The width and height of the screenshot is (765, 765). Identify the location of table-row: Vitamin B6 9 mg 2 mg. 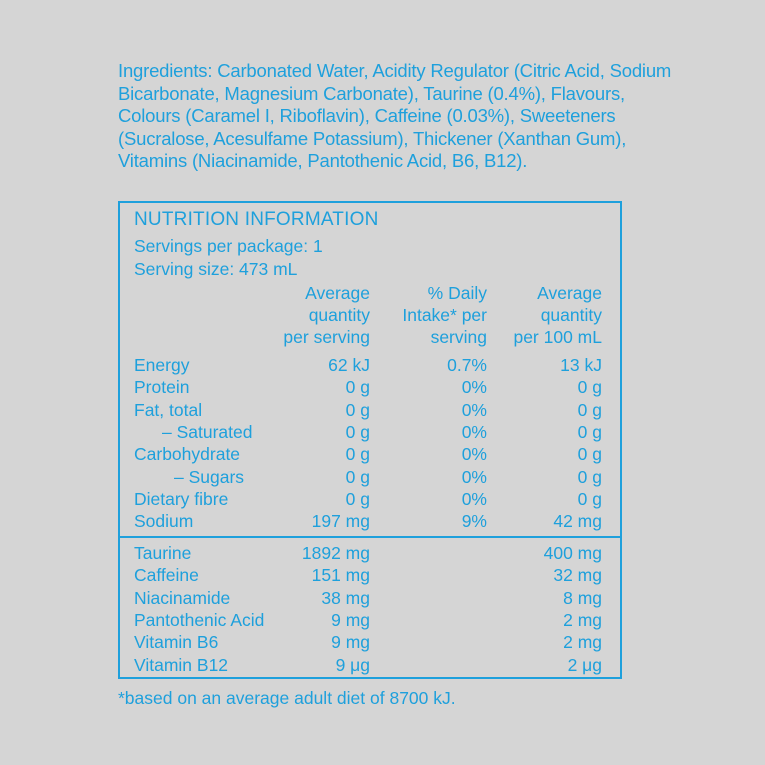
(370, 643).